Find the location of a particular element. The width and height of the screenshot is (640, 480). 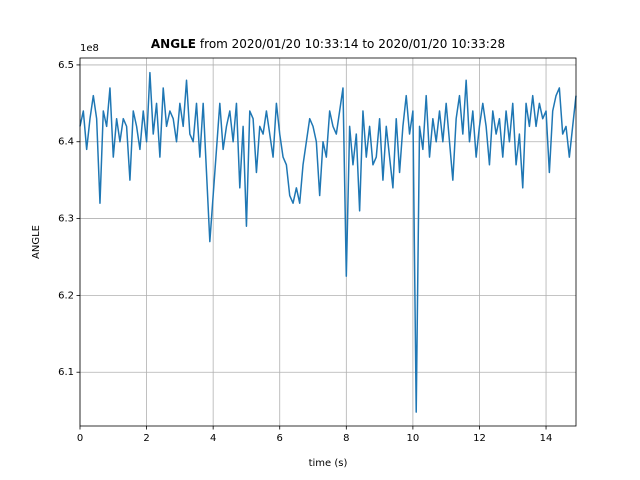

x-tick-label: 12 is located at coordinates (479, 438).